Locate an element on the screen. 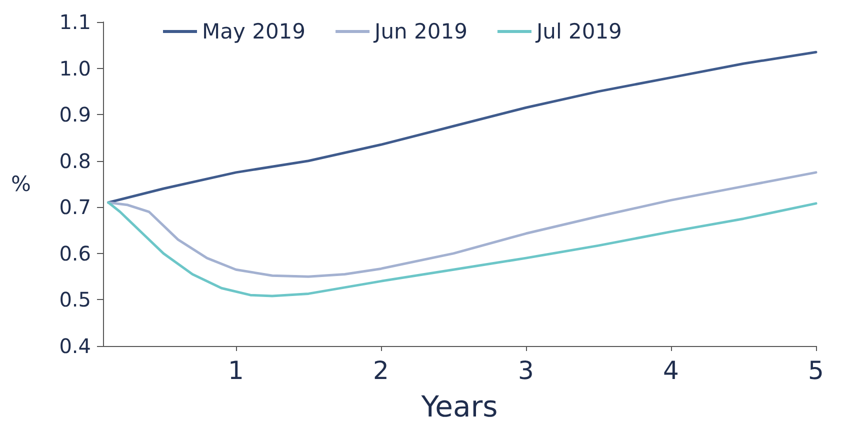 This screenshot has height=438, width=844. y-tick-label: 0.4 is located at coordinates (75, 346).